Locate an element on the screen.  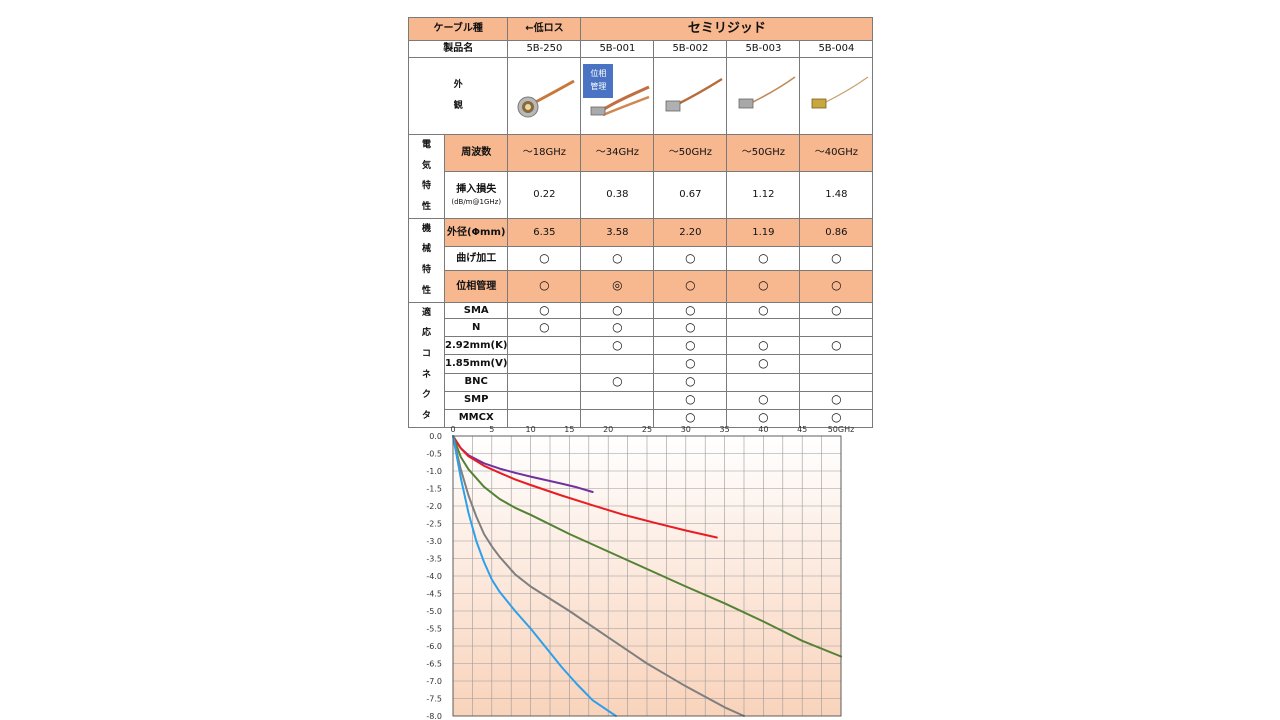
product-row-label: 製品名 is located at coordinates (458, 49).